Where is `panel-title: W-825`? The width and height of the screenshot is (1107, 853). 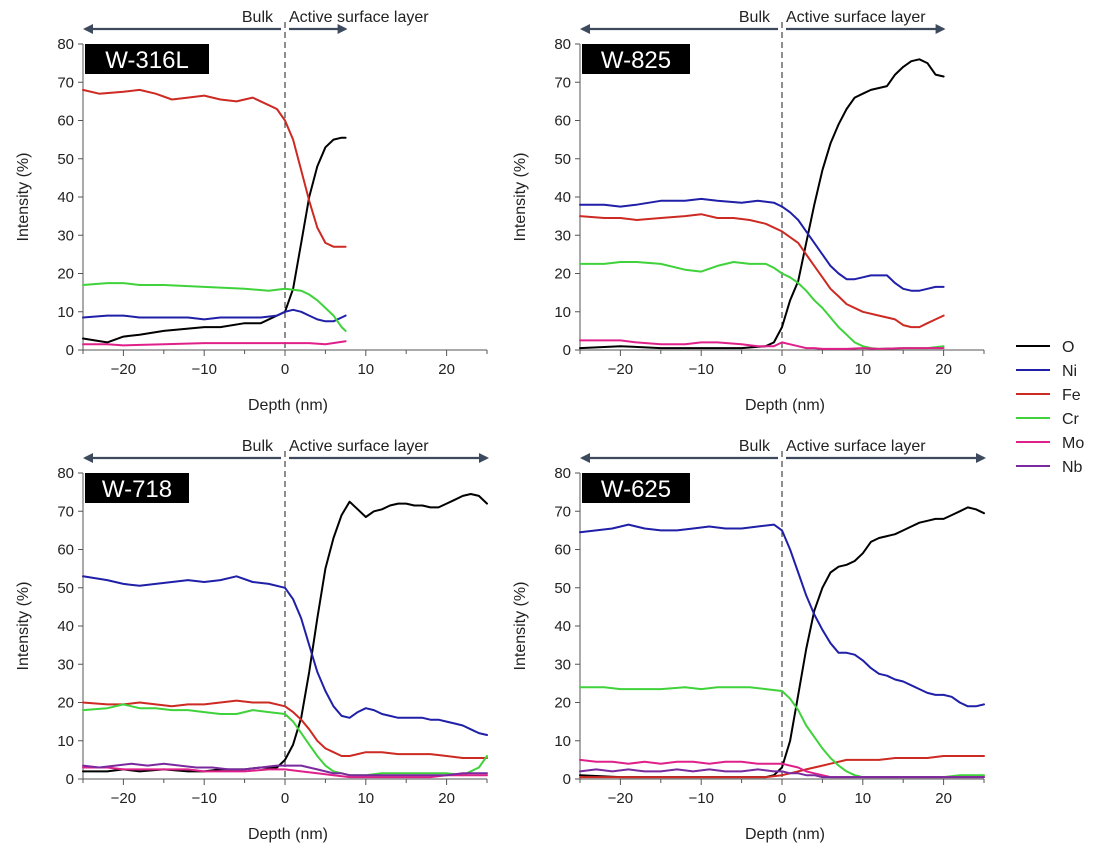
panel-title: W-825 is located at coordinates (636, 60).